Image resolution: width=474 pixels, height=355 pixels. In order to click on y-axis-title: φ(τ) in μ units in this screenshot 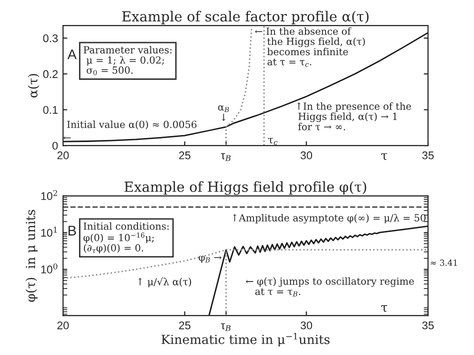, I will do `click(32, 256)`.